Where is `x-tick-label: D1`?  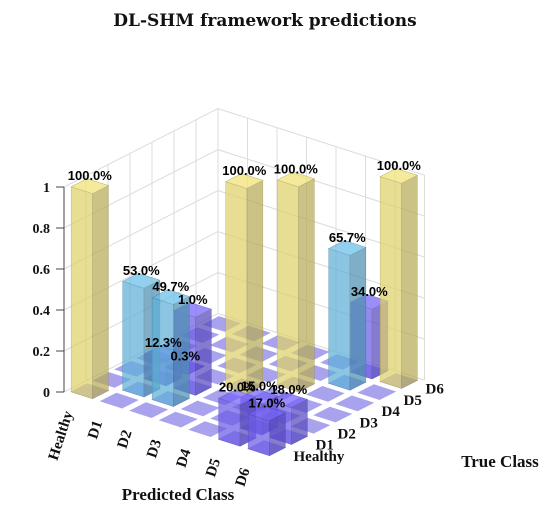
x-tick-label: D1 is located at coordinates (95, 430).